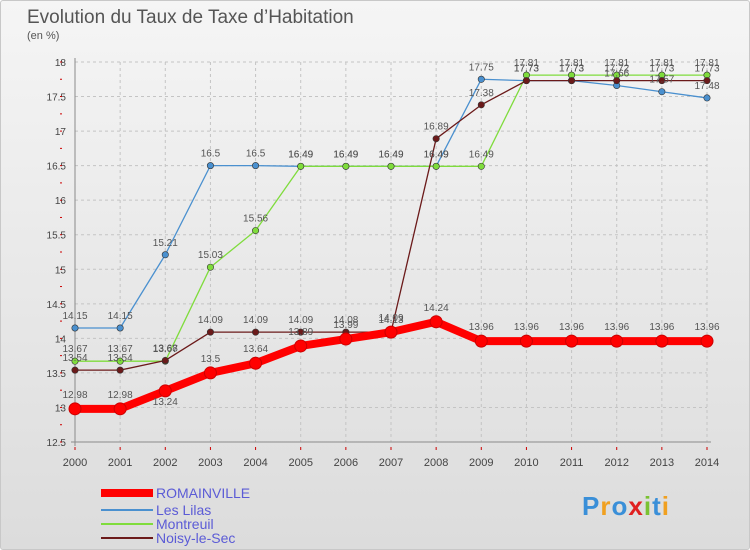 The height and width of the screenshot is (550, 750). What do you see at coordinates (57, 443) in the screenshot?
I see `y-tick-label: 12.5` at bounding box center [57, 443].